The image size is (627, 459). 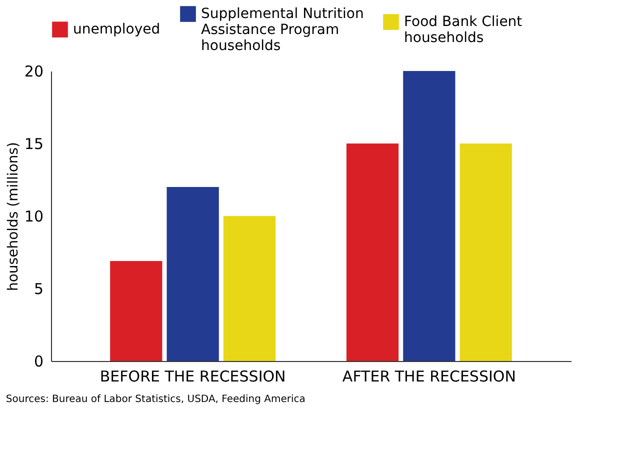 What do you see at coordinates (429, 377) in the screenshot?
I see `x-tick-label: AFTER THE RECESSION` at bounding box center [429, 377].